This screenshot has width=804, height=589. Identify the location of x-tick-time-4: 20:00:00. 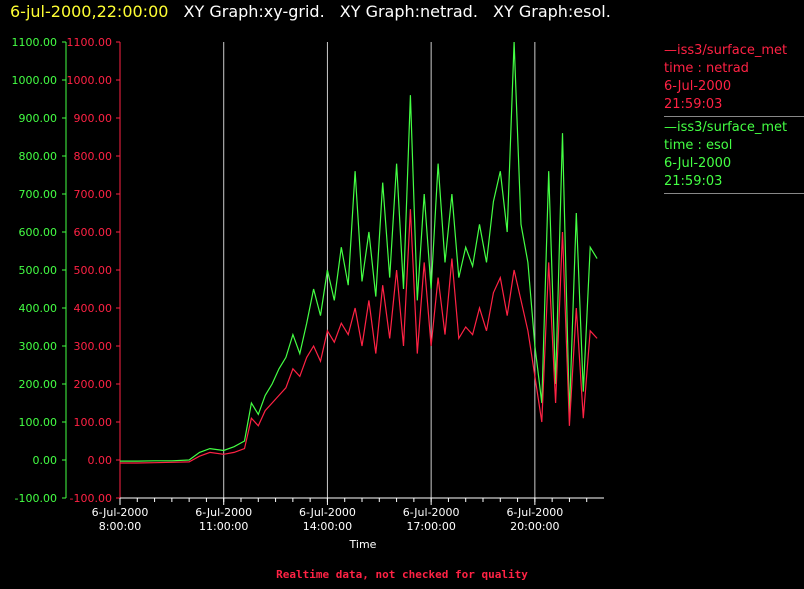
(534, 526).